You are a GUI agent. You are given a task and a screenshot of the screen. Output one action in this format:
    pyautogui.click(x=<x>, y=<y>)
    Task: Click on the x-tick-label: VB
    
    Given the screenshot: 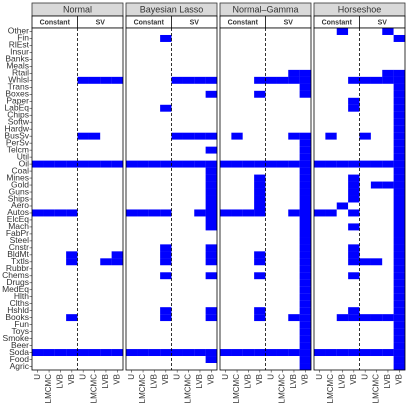 What is the action you would take?
    pyautogui.click(x=210, y=379)
    